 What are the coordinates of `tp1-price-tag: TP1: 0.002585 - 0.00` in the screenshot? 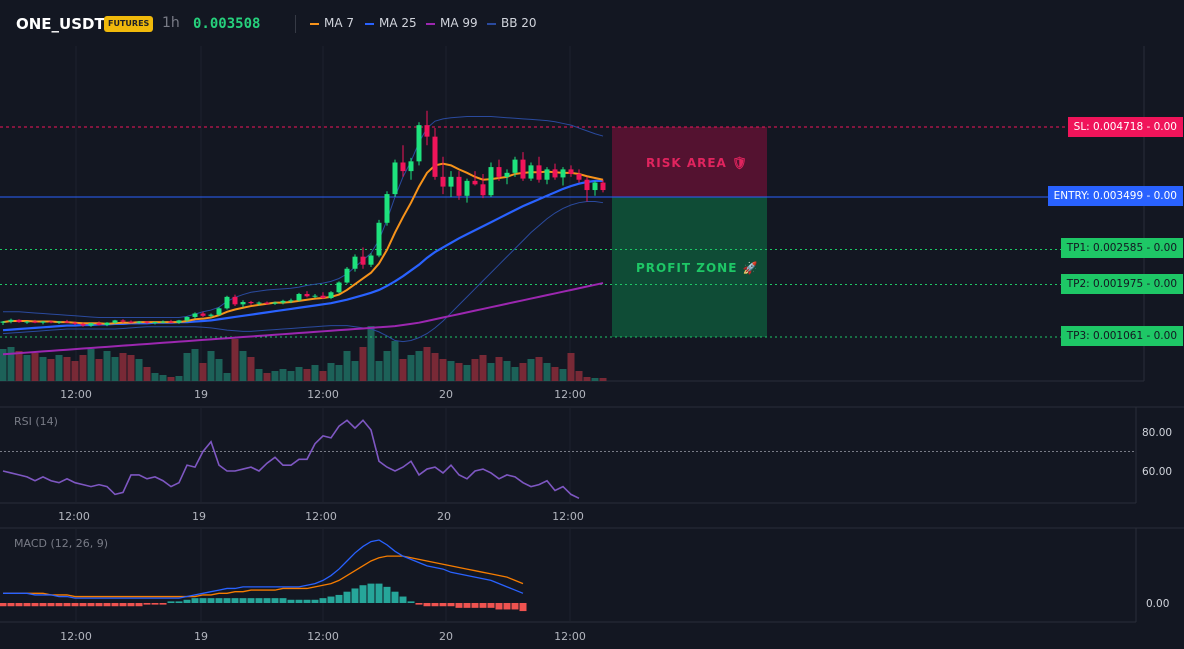 It's located at (1121, 248).